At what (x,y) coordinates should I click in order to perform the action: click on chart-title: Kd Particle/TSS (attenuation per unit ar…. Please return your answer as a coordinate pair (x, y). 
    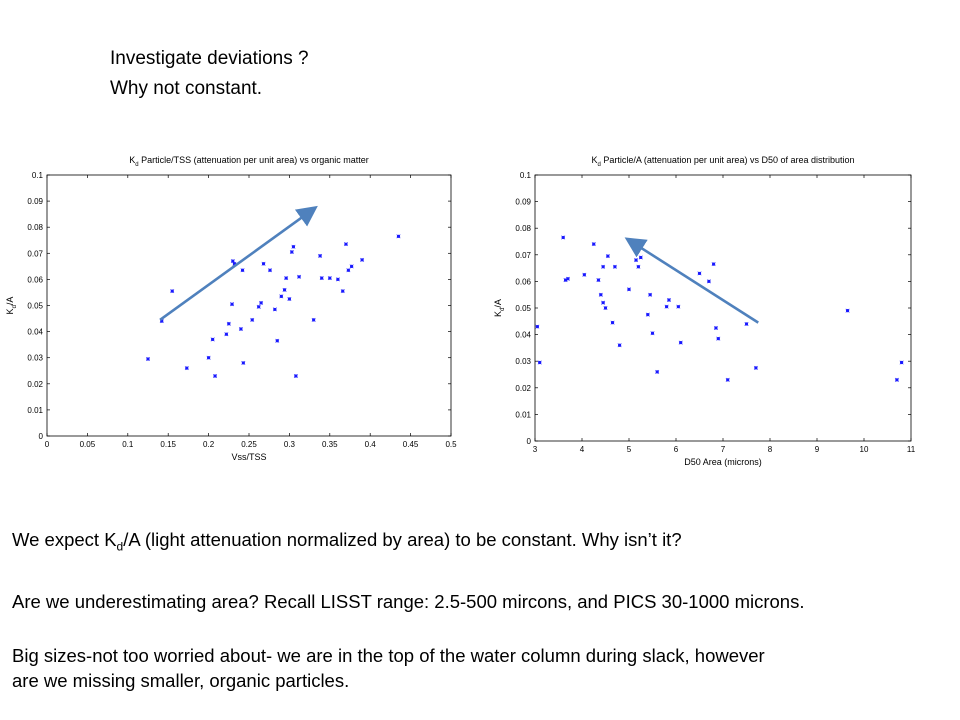
    Looking at the image, I should click on (248, 161).